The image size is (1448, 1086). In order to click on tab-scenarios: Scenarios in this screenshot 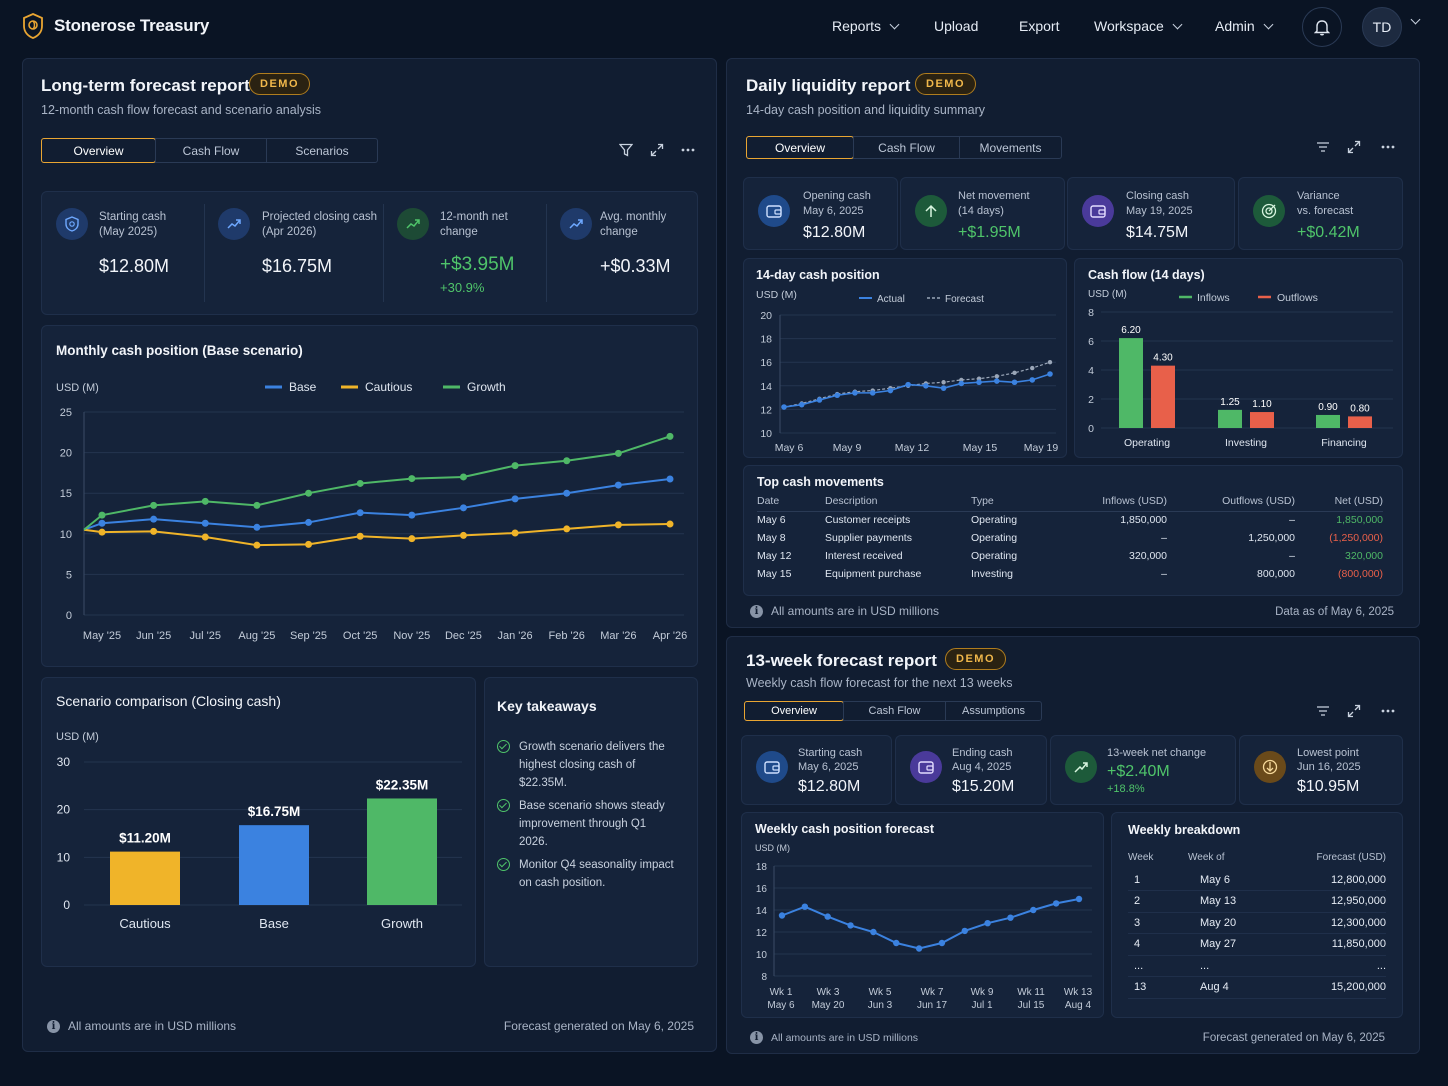, I will do `click(321, 150)`.